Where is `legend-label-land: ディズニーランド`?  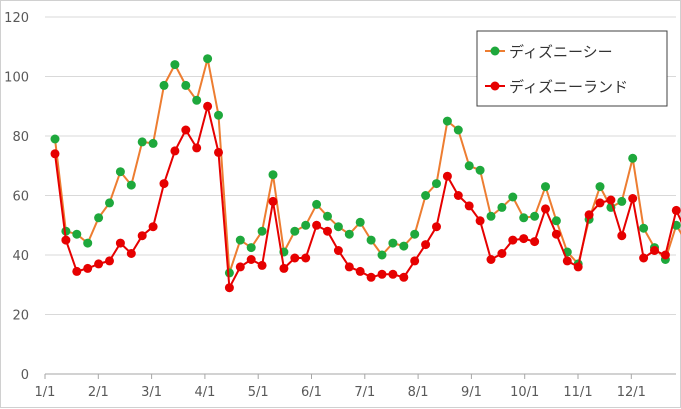
legend-label-land: ディズニーランド is located at coordinates (568, 87).